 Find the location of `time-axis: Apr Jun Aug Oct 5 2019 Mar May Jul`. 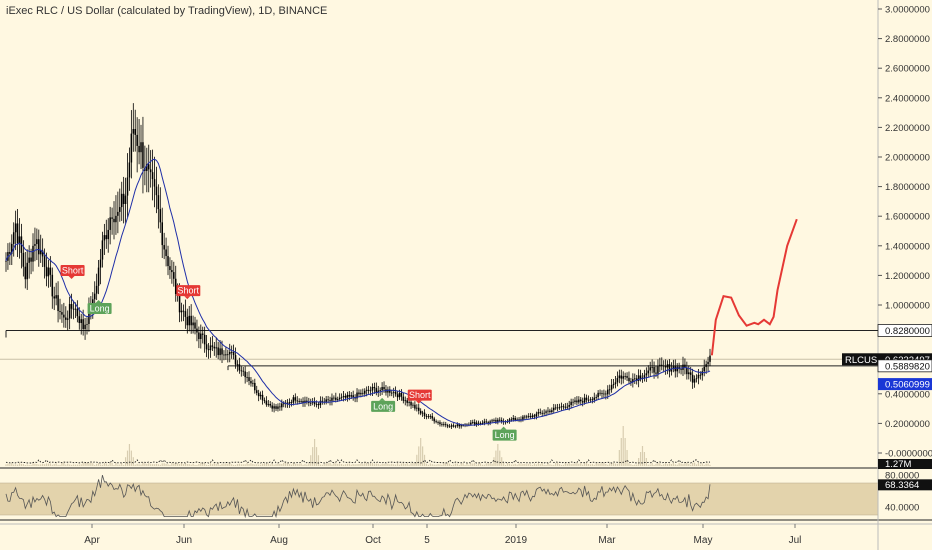

time-axis: Apr Jun Aug Oct 5 2019 Mar May Jul is located at coordinates (442, 535).